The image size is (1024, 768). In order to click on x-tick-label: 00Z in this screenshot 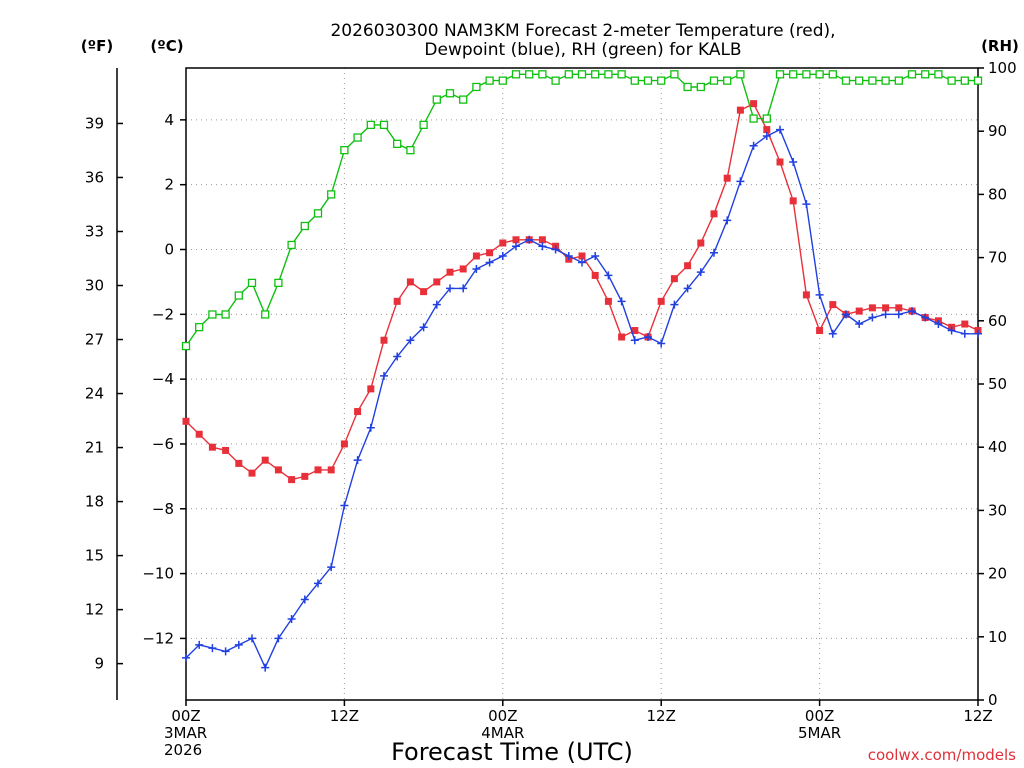, I will do `click(502, 716)`.